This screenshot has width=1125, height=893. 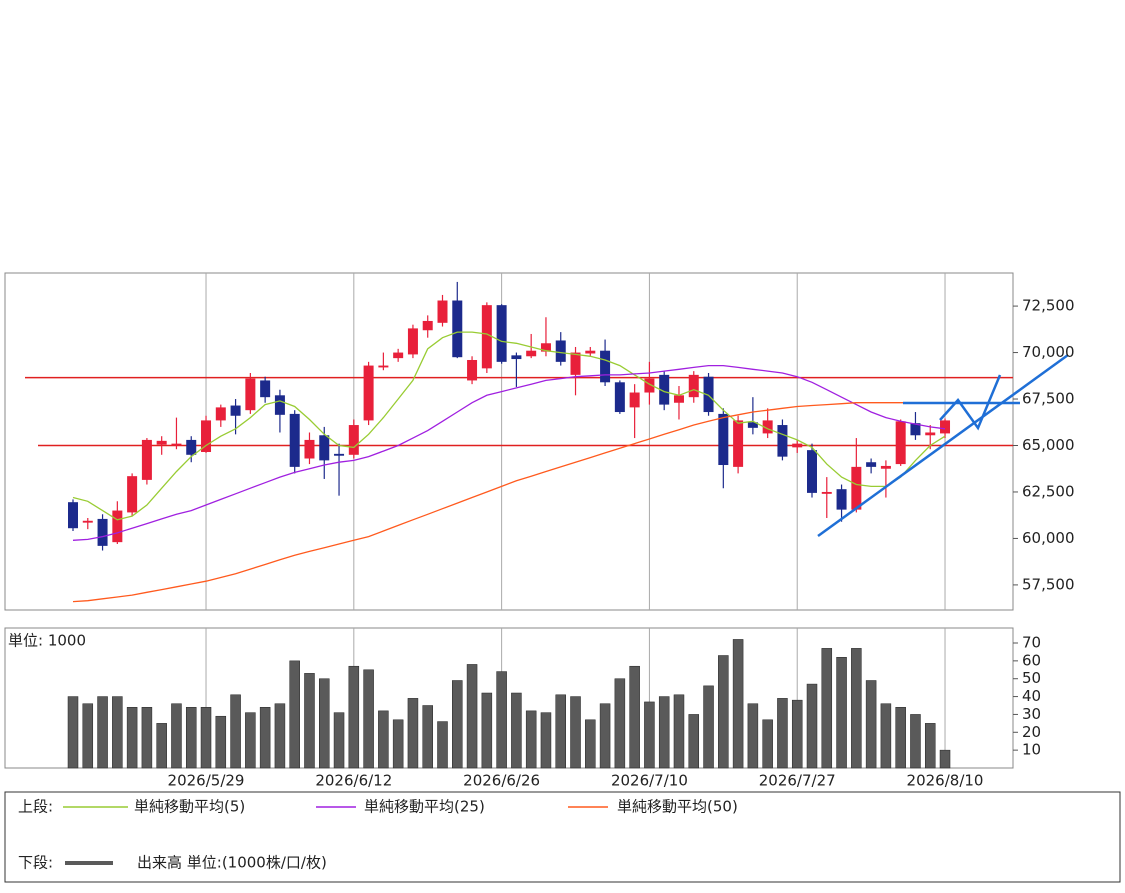 I want to click on y-tick-label: 20, so click(x=1031, y=732).